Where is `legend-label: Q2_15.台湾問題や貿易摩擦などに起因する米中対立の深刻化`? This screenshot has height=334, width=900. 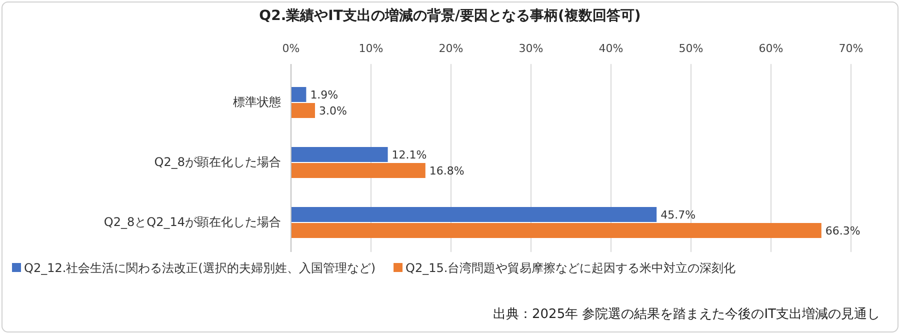
legend-label: Q2_15.台湾問題や貿易摩擦などに起因する米中対立の深刻化 is located at coordinates (571, 268).